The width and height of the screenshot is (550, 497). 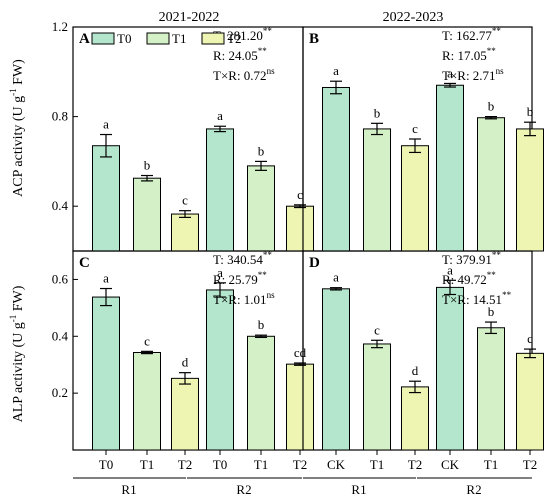 I want to click on stat-line: T×R: 2.71ns, so click(x=473, y=74).